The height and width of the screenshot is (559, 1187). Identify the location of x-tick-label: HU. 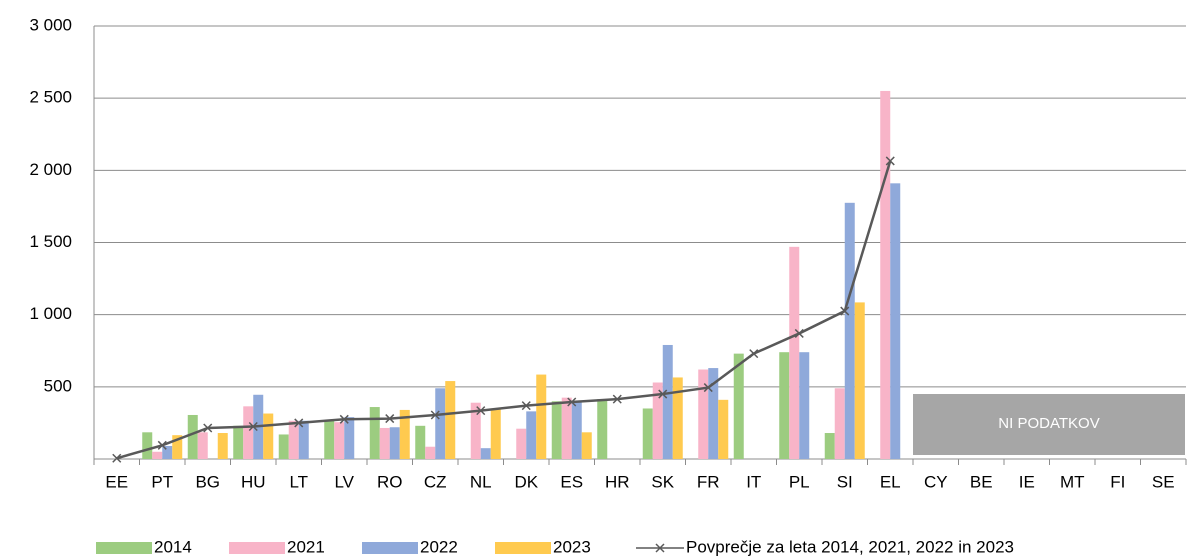
(253, 481).